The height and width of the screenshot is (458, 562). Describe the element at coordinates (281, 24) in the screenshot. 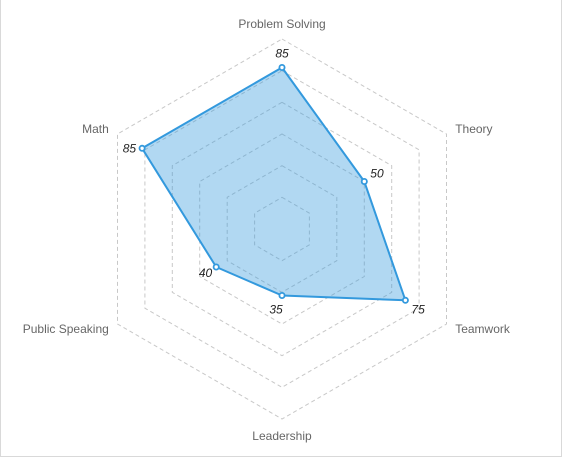

I see `axis-label-problem-solving: Problem Solving` at that location.